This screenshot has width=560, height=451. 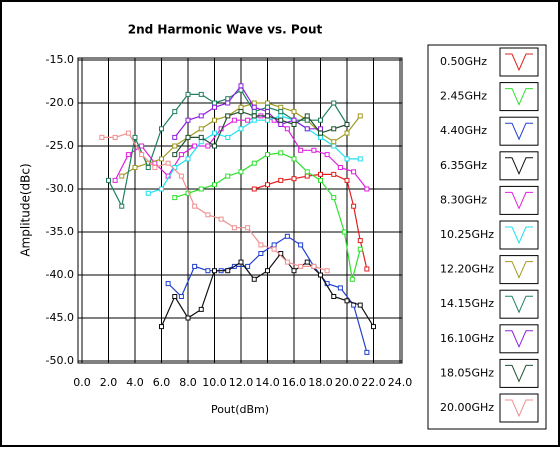 What do you see at coordinates (60, 102) in the screenshot?
I see `y-tick-label: -20.0` at bounding box center [60, 102].